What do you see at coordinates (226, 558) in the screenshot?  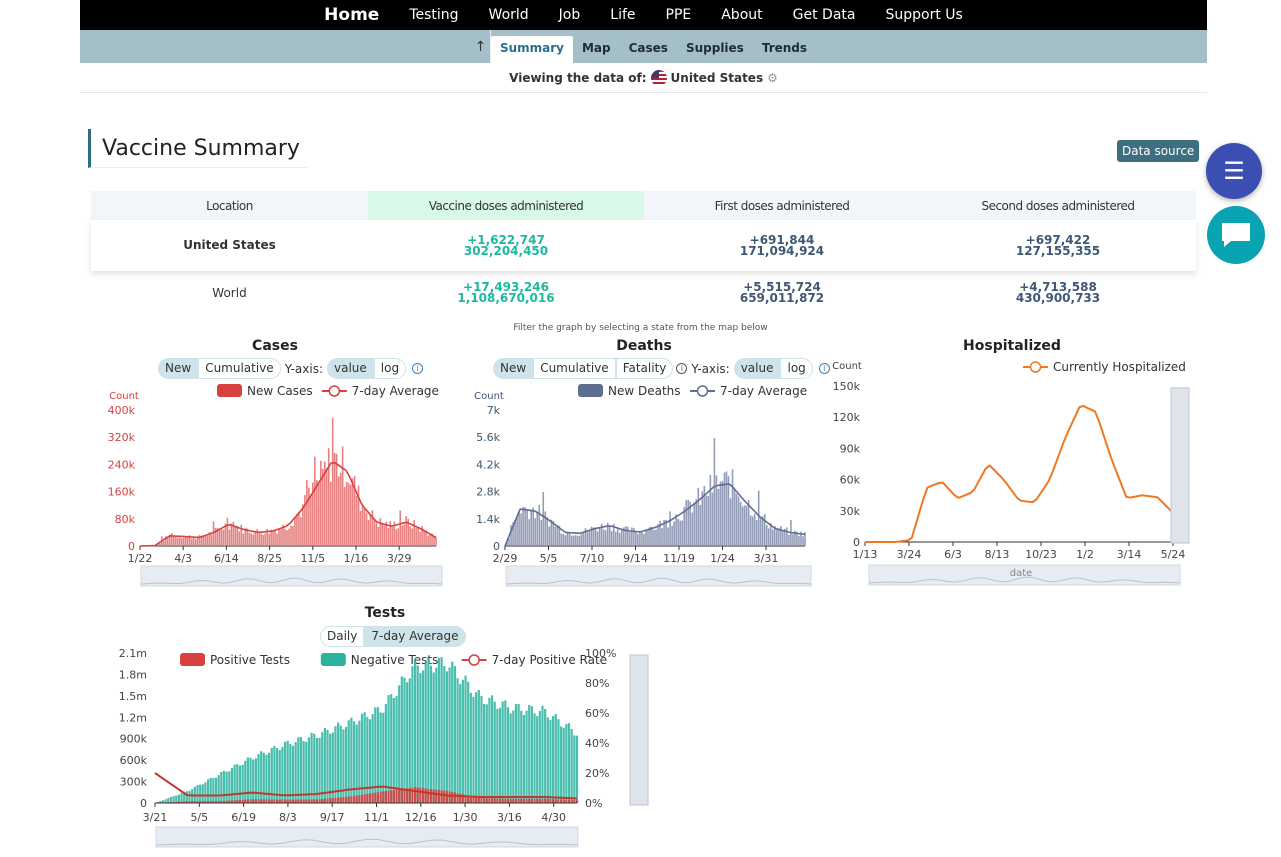 I see `x-tick-label: 6/14` at bounding box center [226, 558].